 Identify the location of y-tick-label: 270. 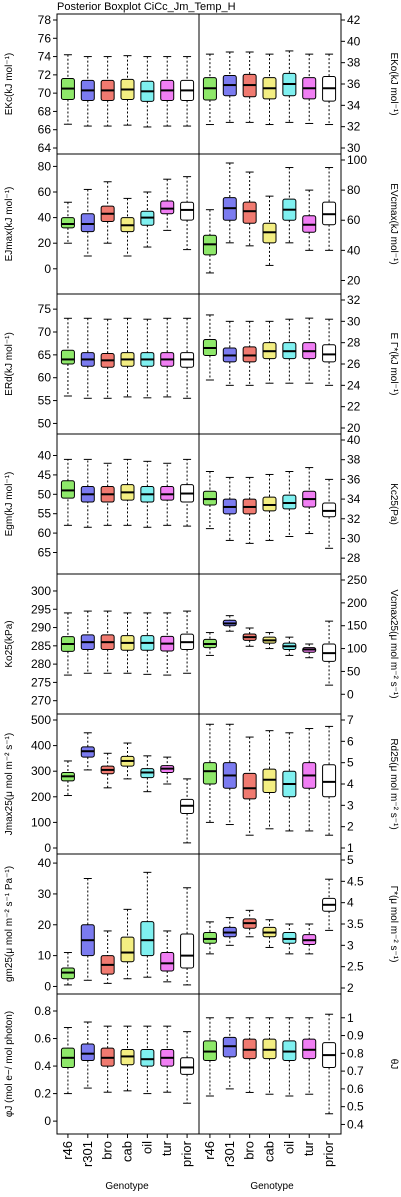
(41, 701).